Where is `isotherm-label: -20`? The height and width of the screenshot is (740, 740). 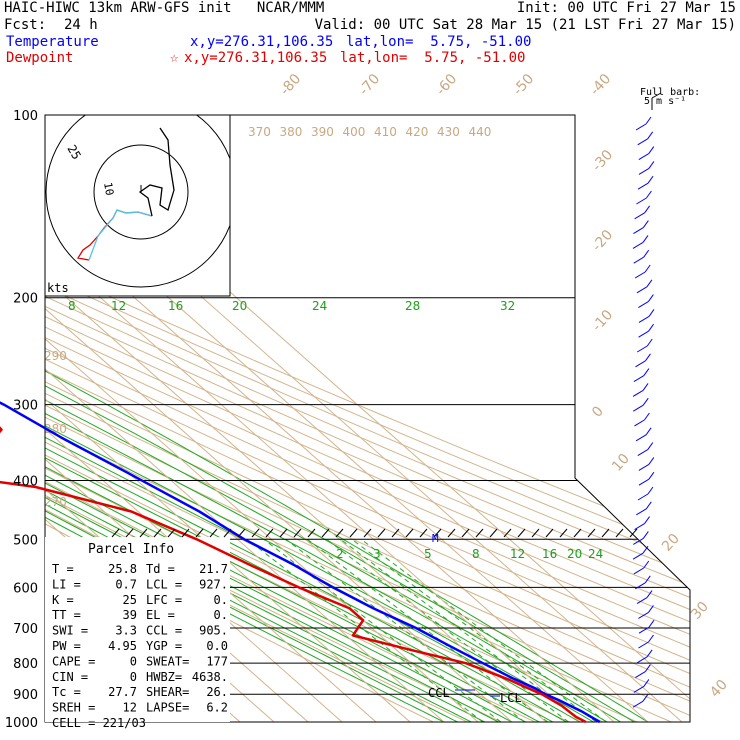 isotherm-label: -20 is located at coordinates (602, 241).